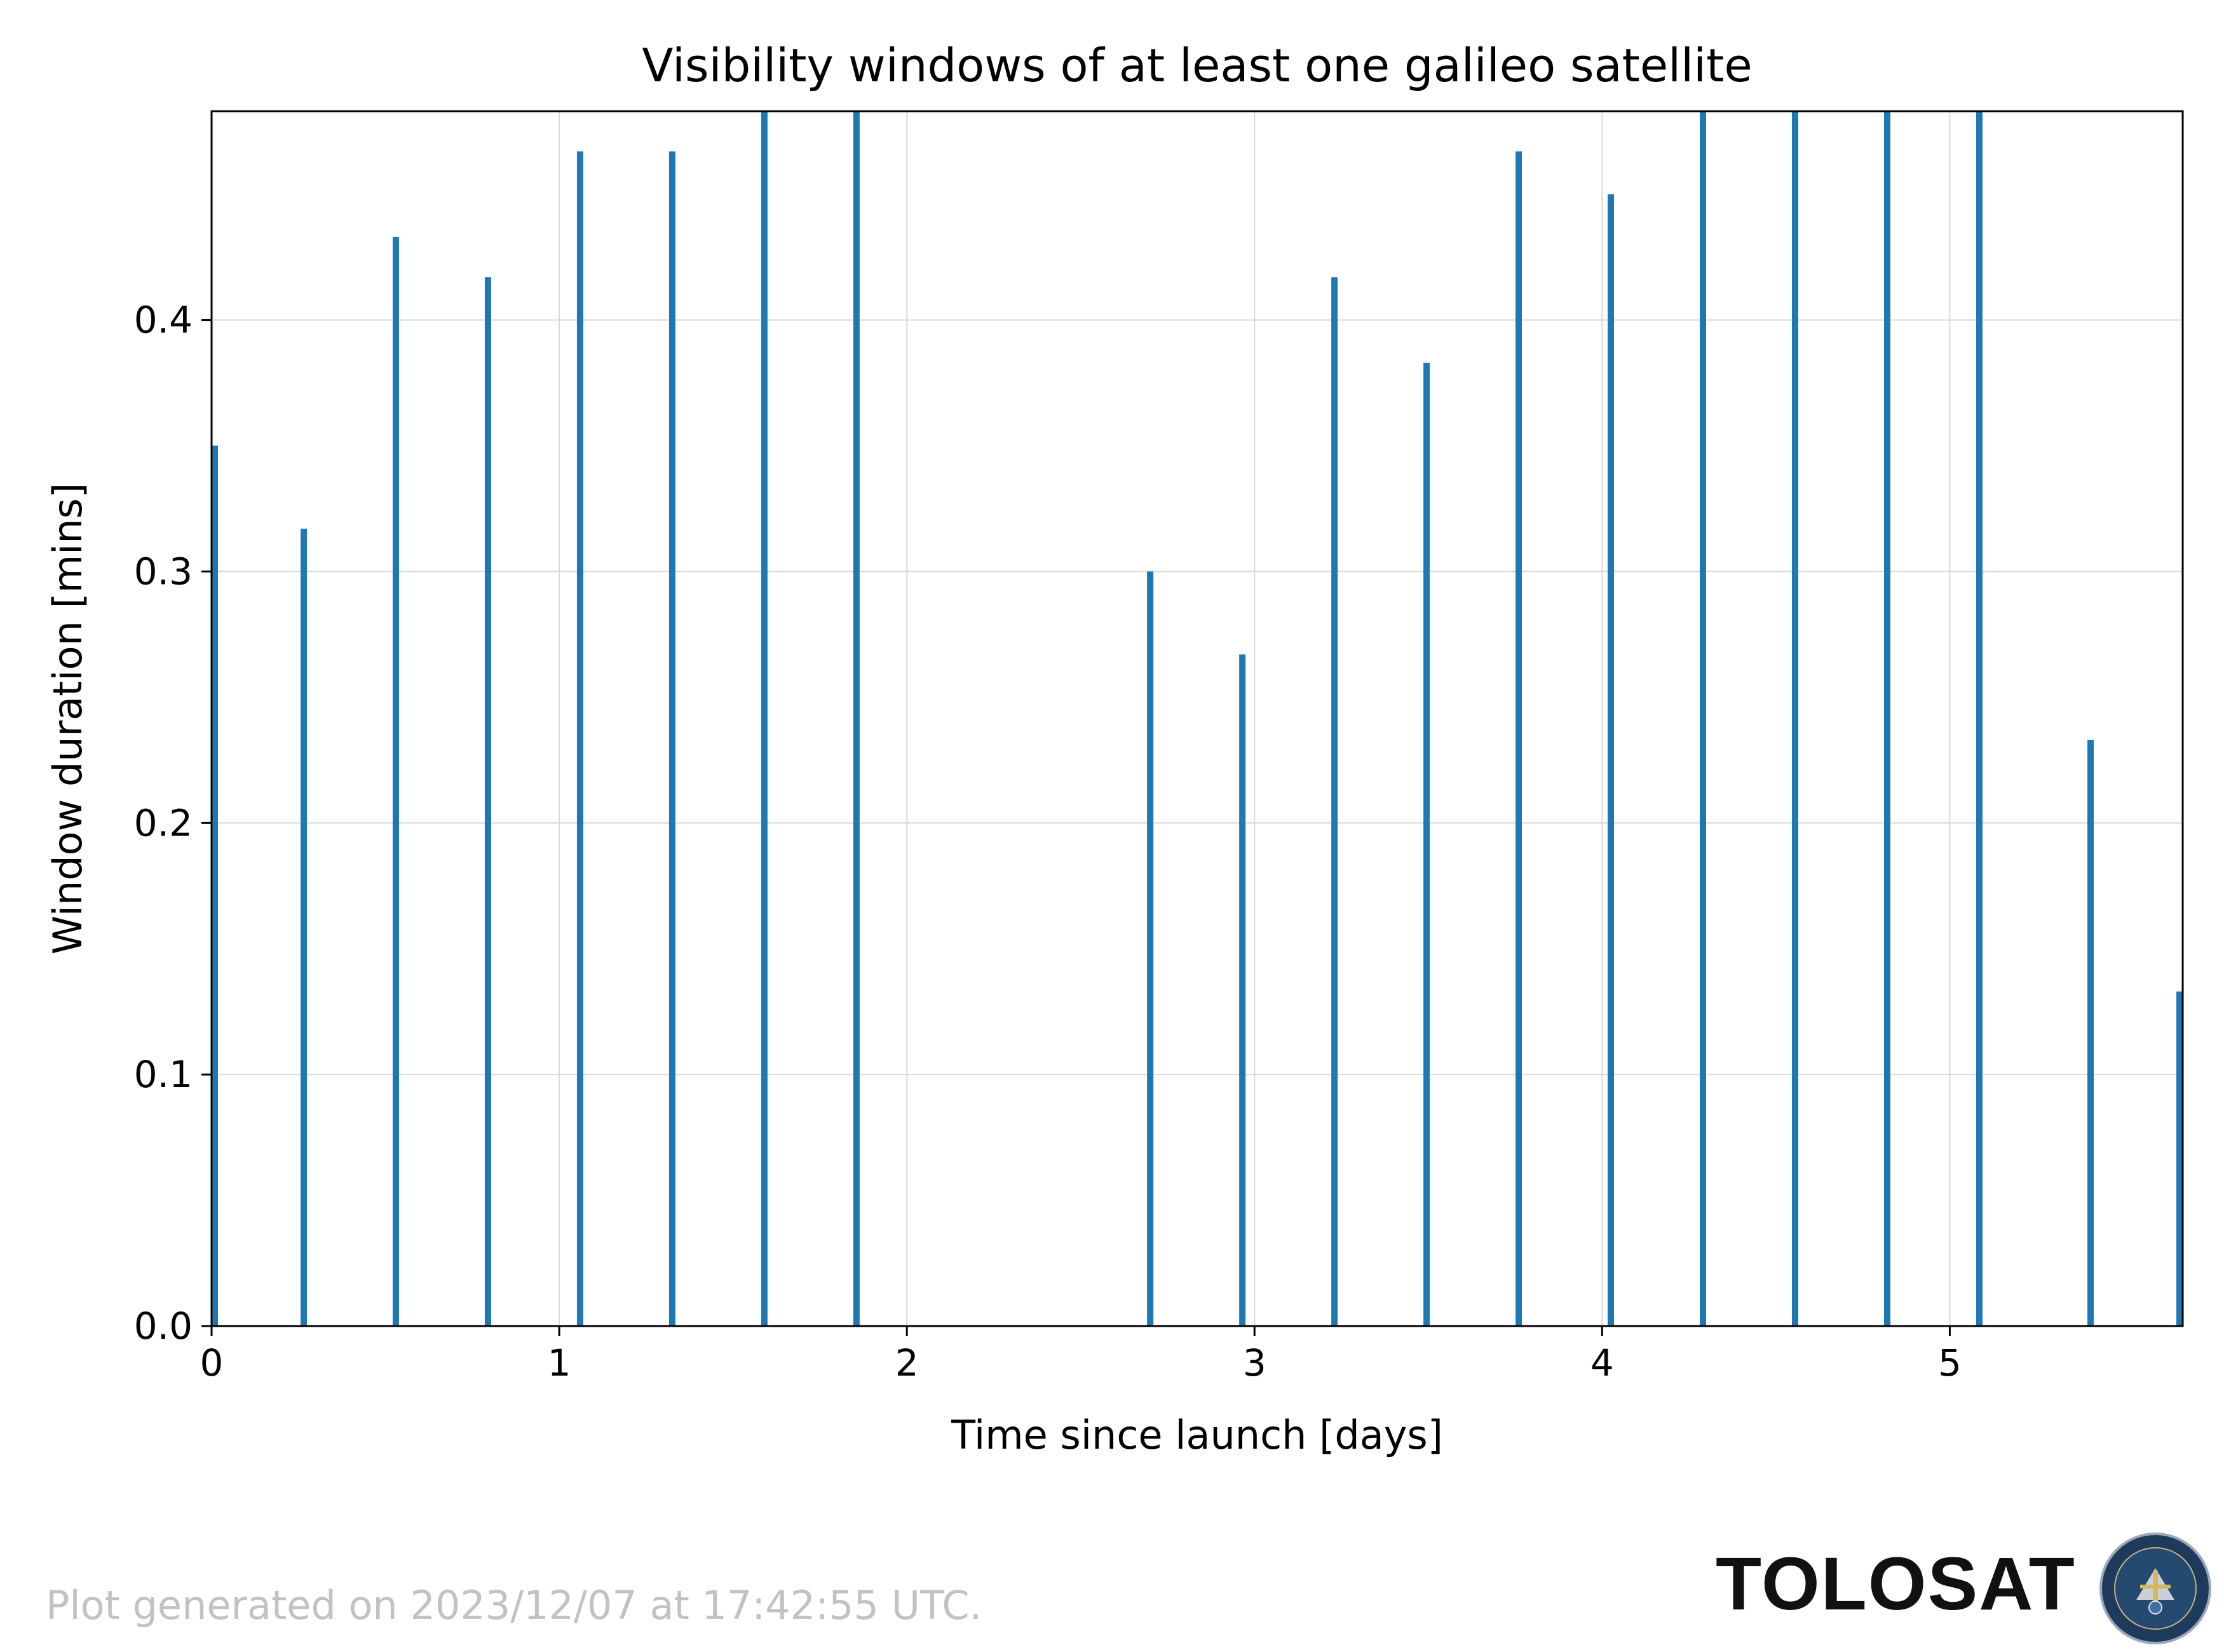  What do you see at coordinates (907, 1363) in the screenshot?
I see `x-tick-label: 2` at bounding box center [907, 1363].